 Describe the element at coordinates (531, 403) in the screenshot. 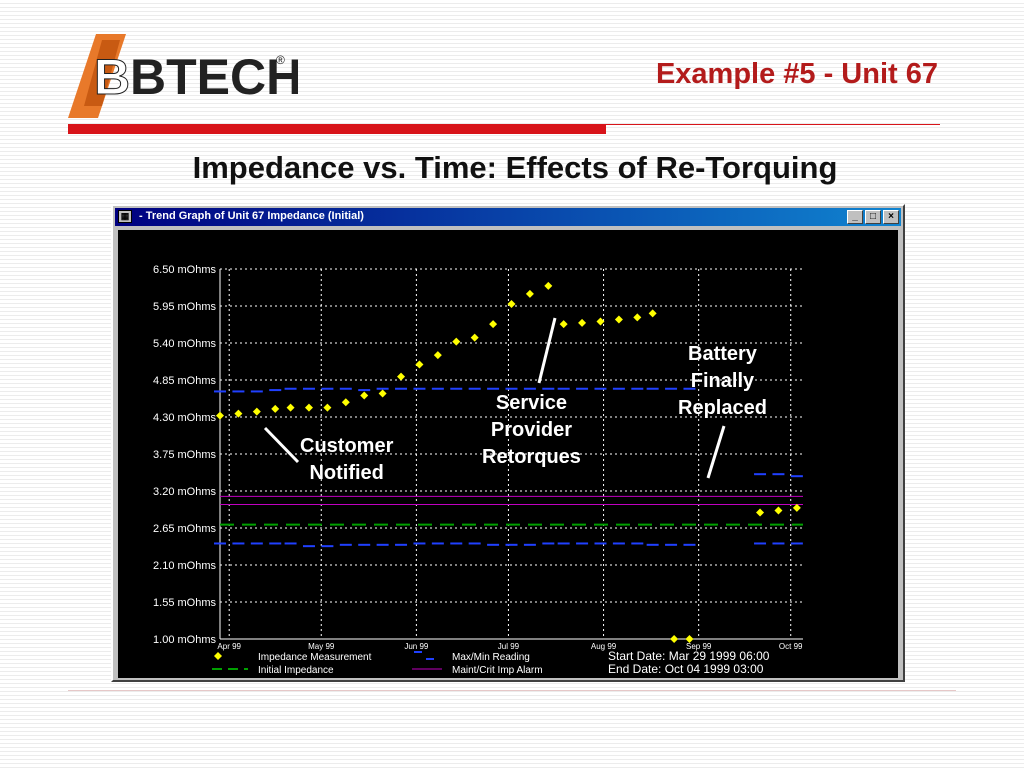

I see `annotation-line: Service` at that location.